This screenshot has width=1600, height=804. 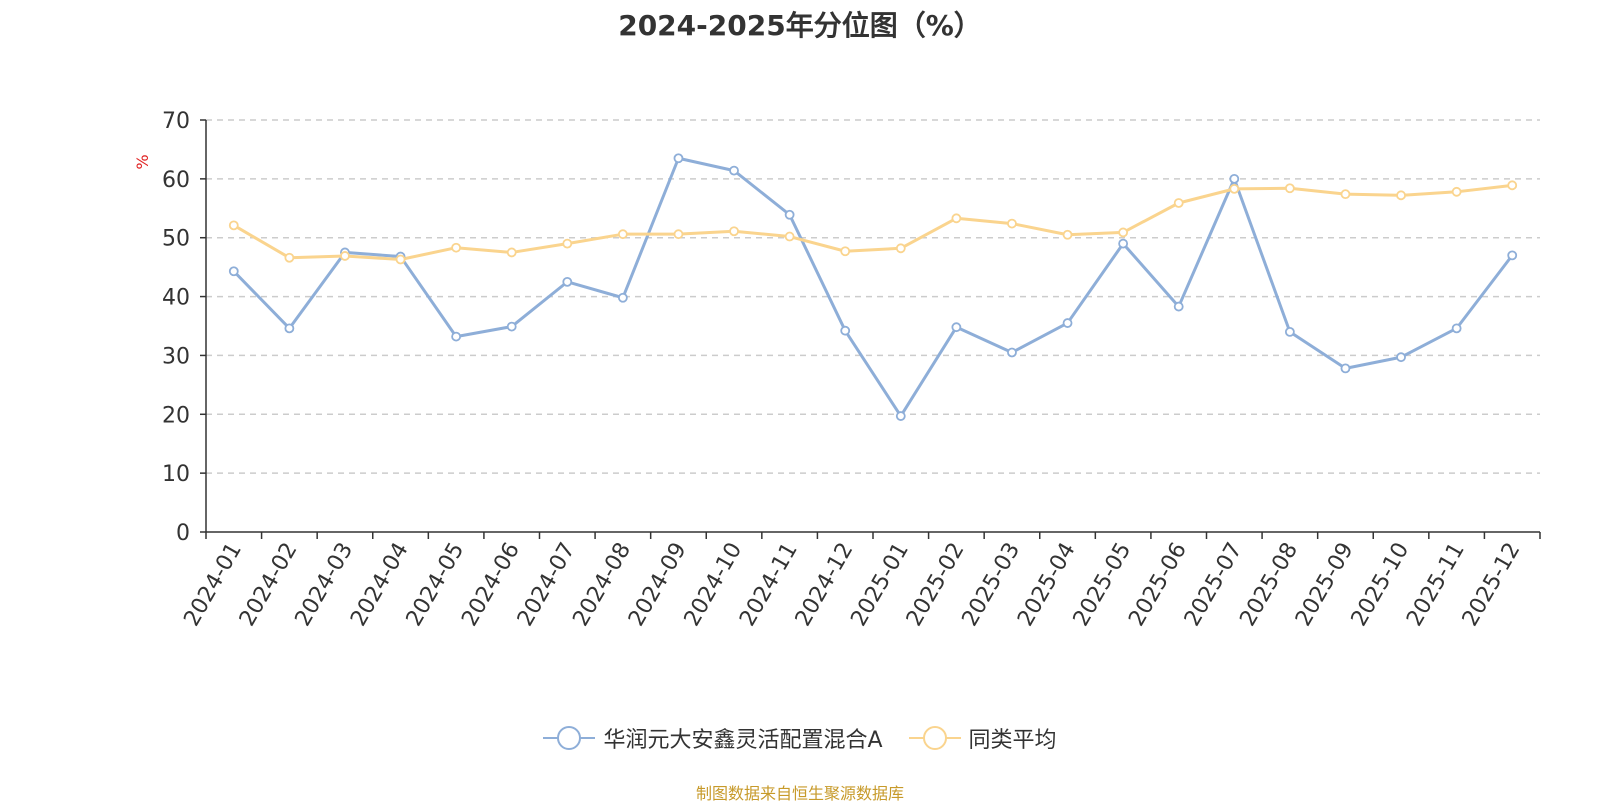 I want to click on y-tick-label: 60, so click(x=176, y=180).